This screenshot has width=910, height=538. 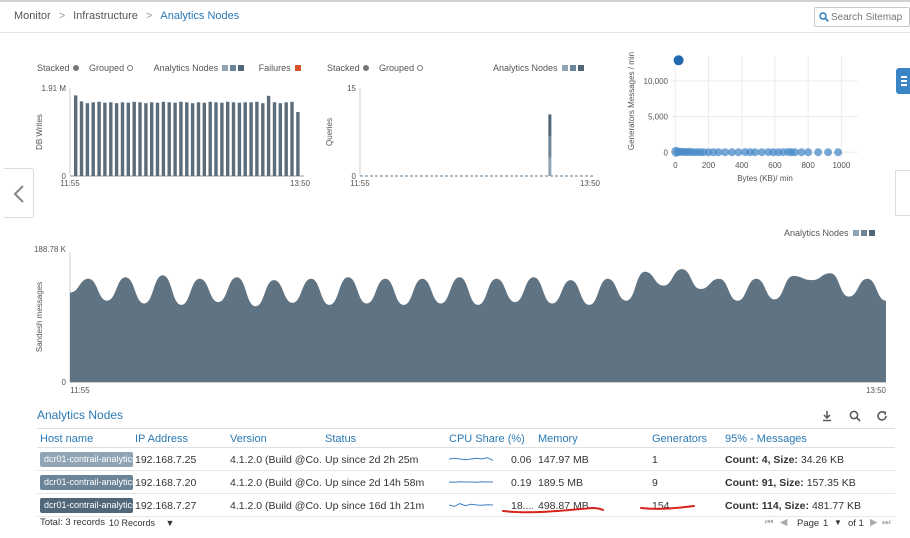 I want to click on search-input, so click(x=870, y=17).